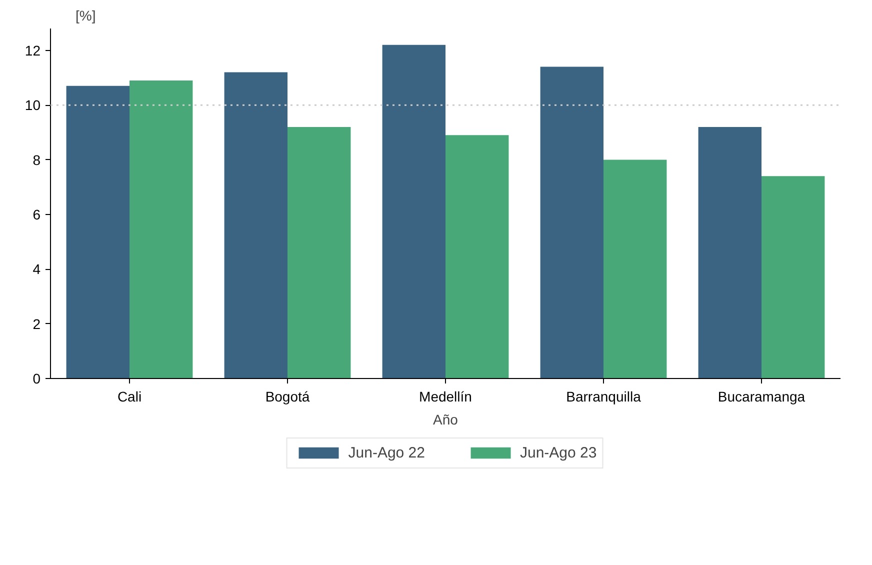  Describe the element at coordinates (36, 269) in the screenshot. I see `y-tick-label: 4` at that location.